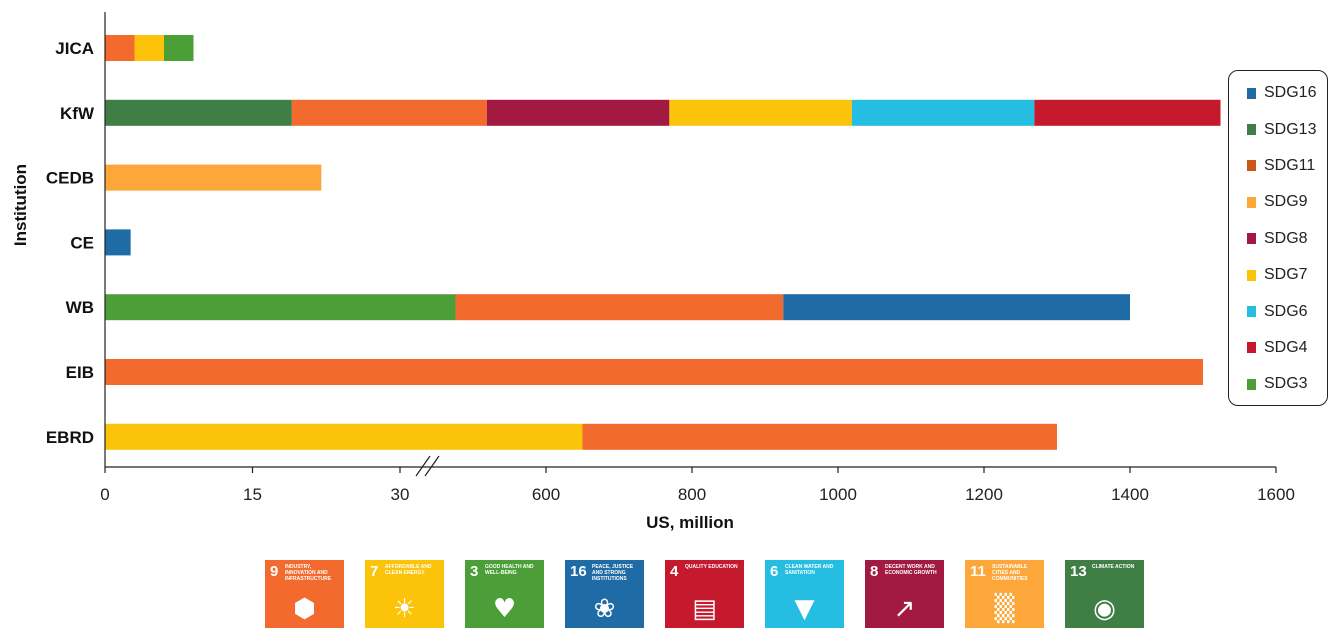 Image resolution: width=1330 pixels, height=628 pixels. Describe the element at coordinates (760, 112) in the screenshot. I see `bar-segment-kfw-sdg7` at that location.